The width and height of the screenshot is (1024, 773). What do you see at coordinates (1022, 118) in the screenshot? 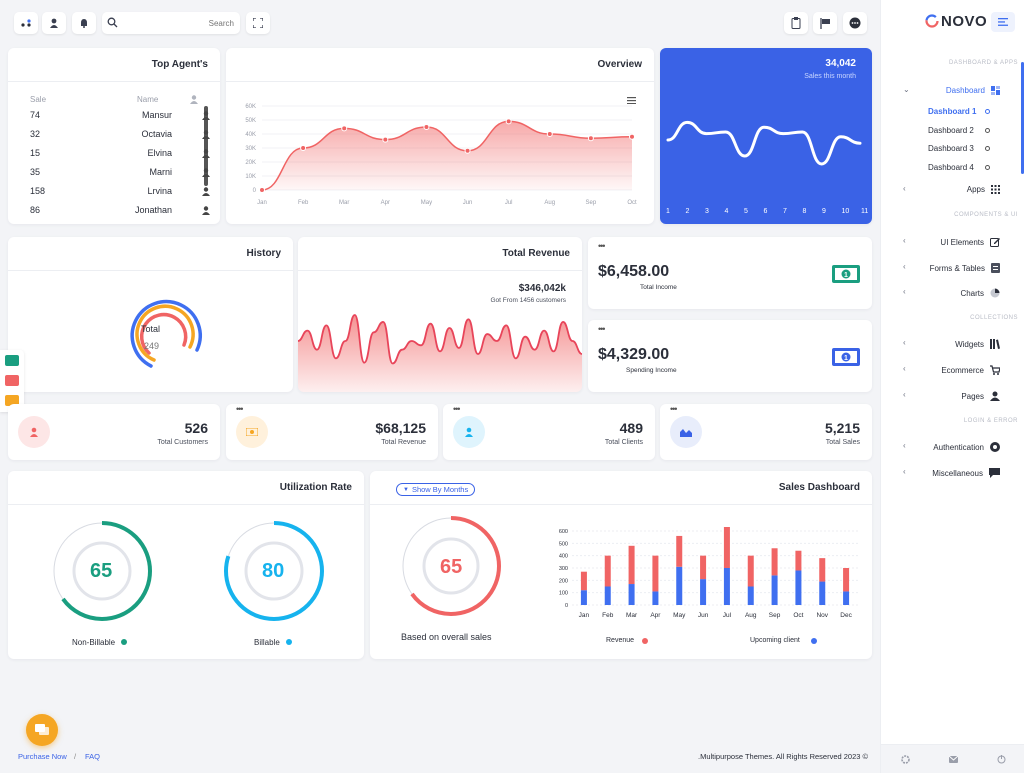
I see `sidebar-scroll-indicator` at bounding box center [1022, 118].